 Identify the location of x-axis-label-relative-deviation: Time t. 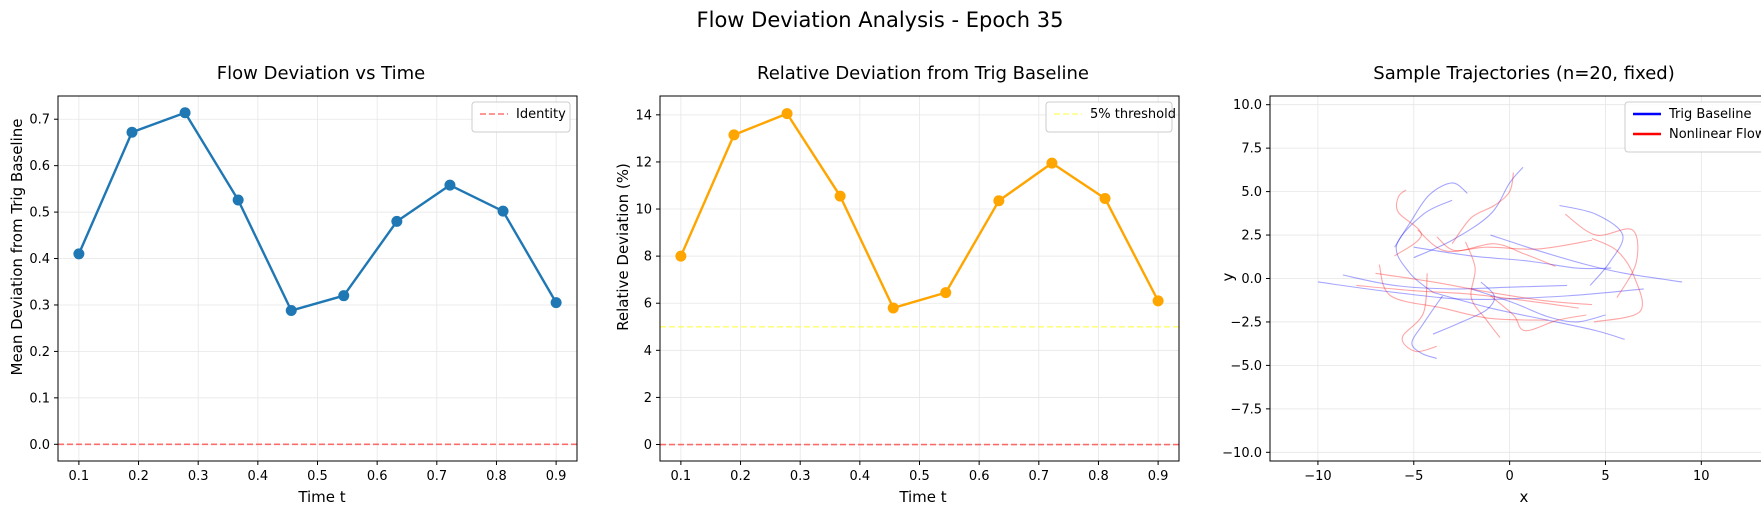
(922, 497).